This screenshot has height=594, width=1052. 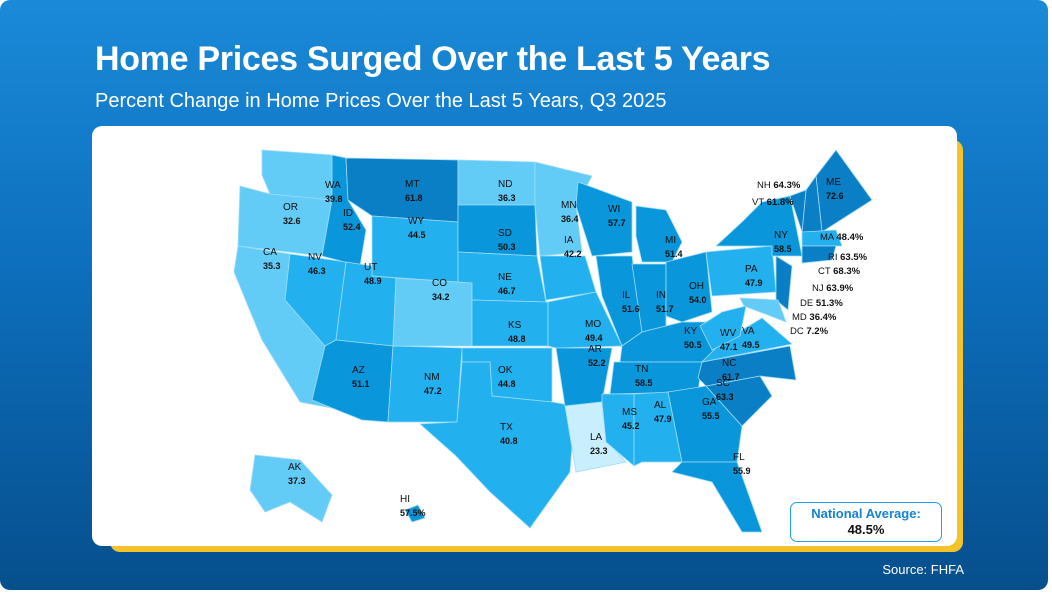 What do you see at coordinates (626, 295) in the screenshot?
I see `state-label-il: IL` at bounding box center [626, 295].